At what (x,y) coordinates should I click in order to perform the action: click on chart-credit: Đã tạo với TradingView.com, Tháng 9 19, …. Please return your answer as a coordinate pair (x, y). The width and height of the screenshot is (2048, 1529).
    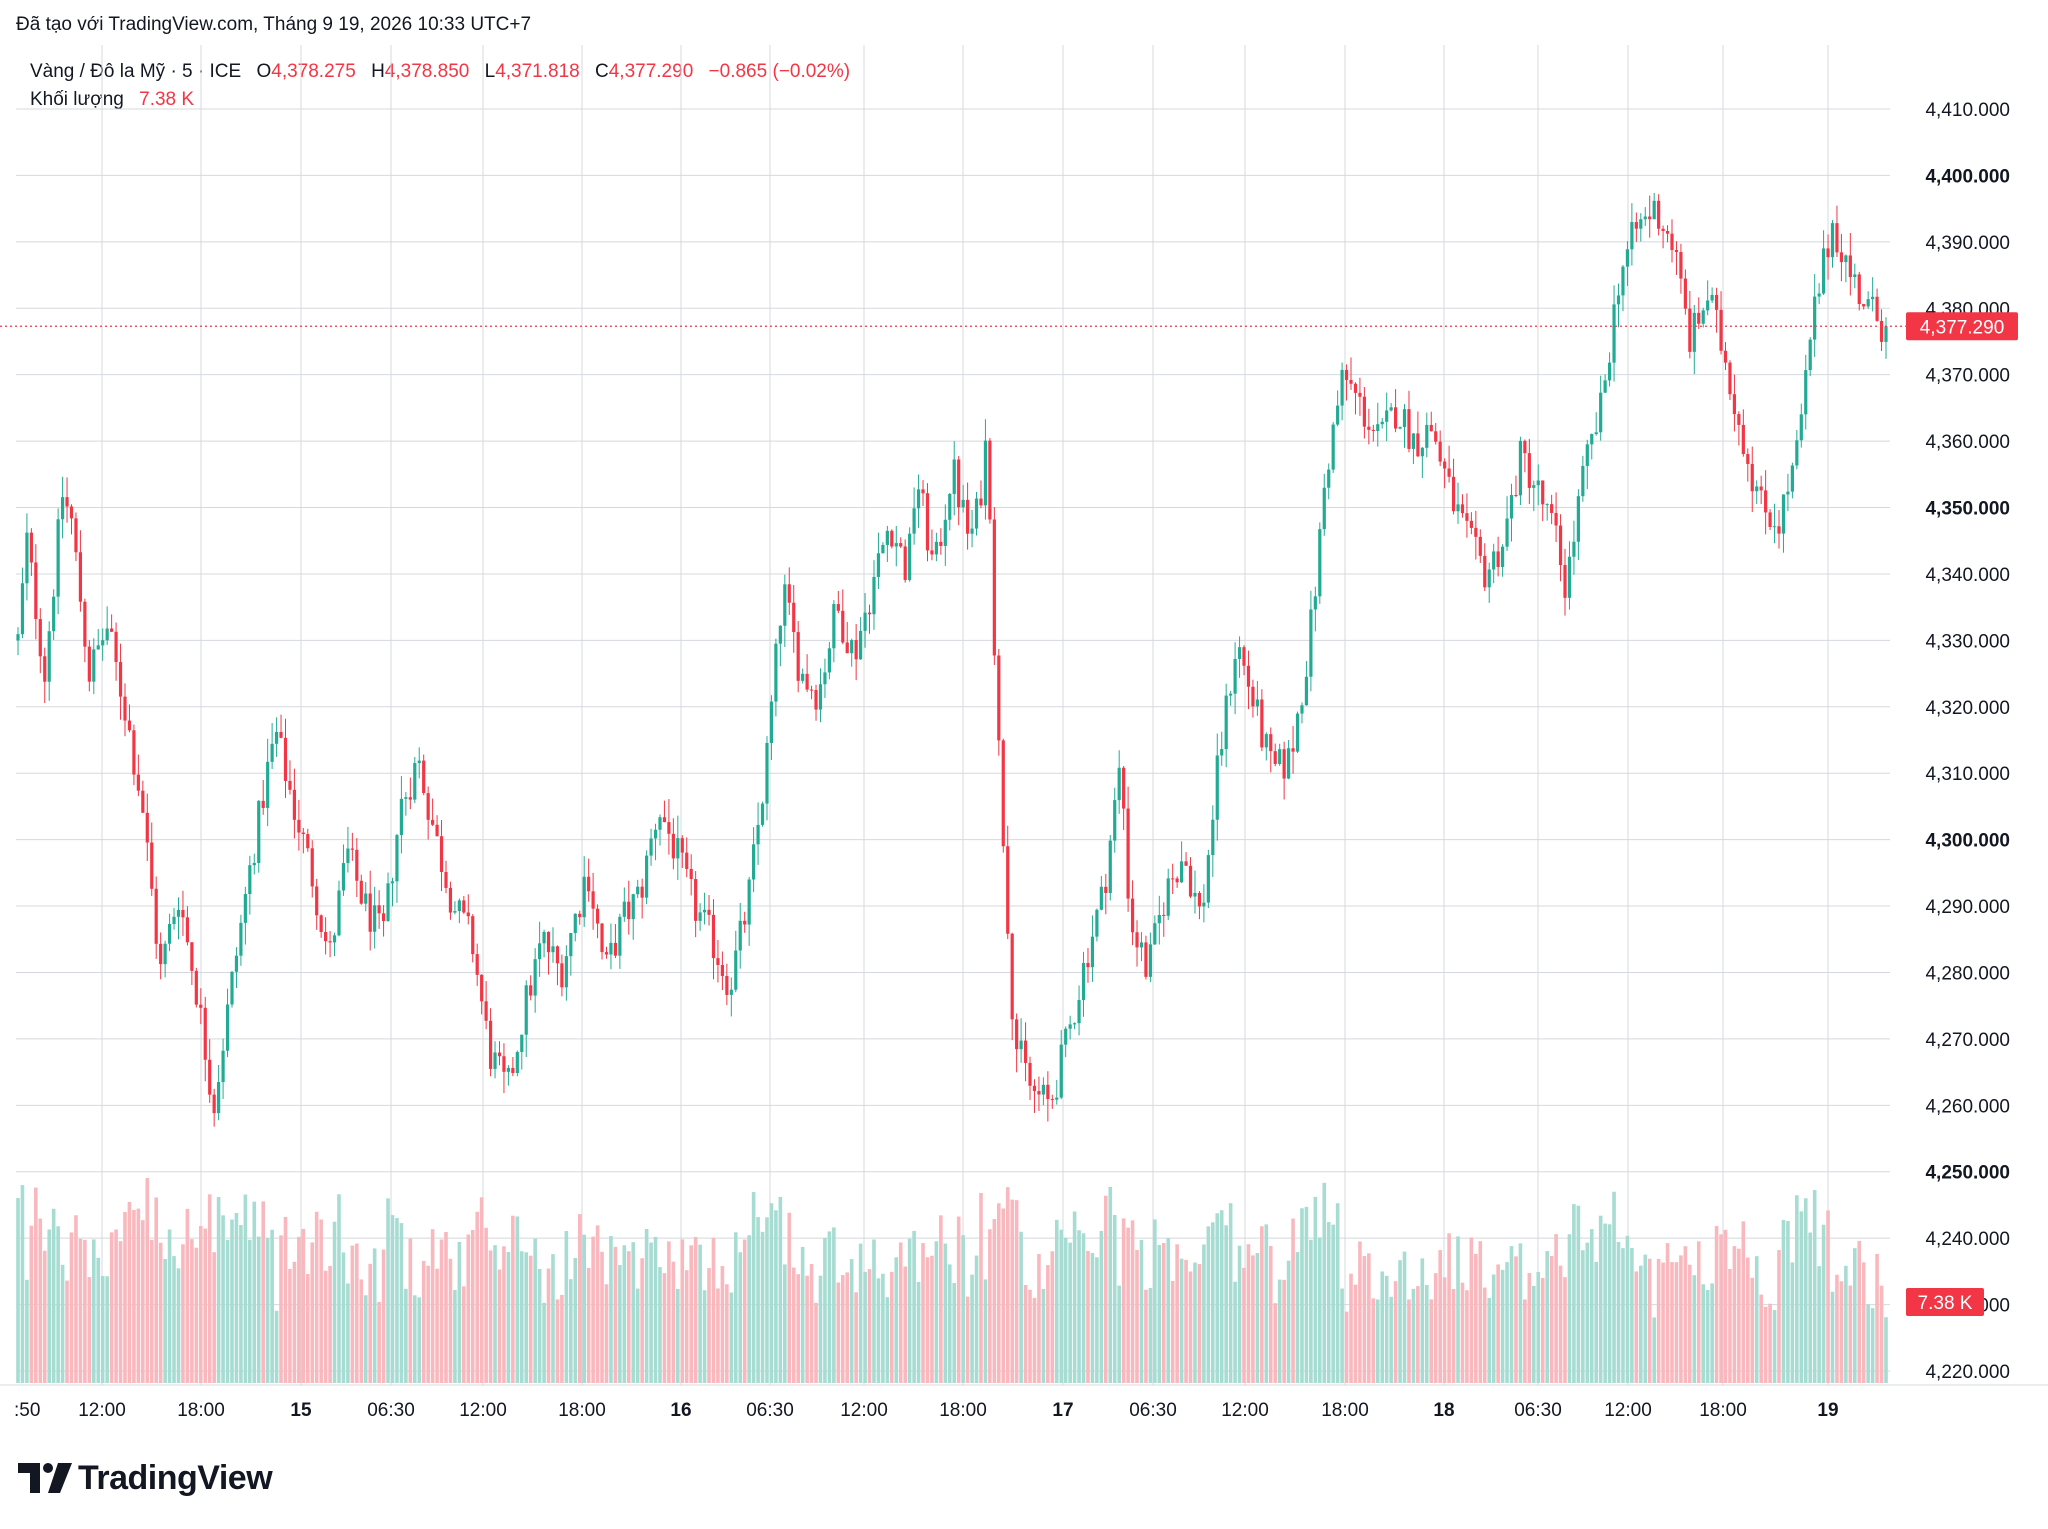
    Looking at the image, I should click on (274, 24).